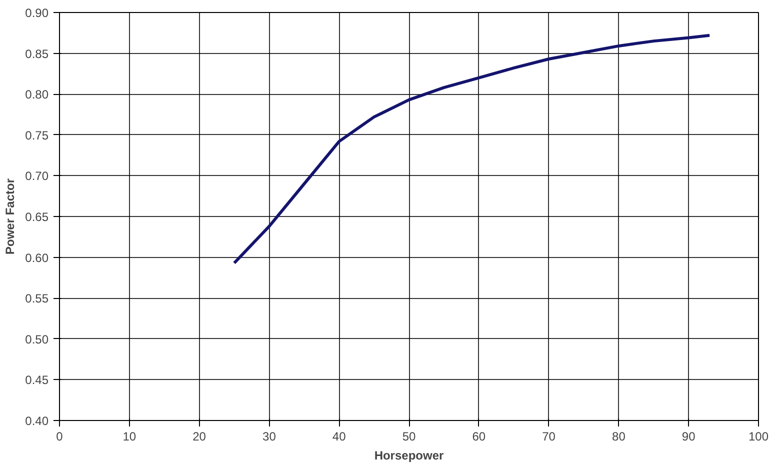 This screenshot has height=465, width=783. What do you see at coordinates (37, 380) in the screenshot?
I see `y-tick-label: 0.45` at bounding box center [37, 380].